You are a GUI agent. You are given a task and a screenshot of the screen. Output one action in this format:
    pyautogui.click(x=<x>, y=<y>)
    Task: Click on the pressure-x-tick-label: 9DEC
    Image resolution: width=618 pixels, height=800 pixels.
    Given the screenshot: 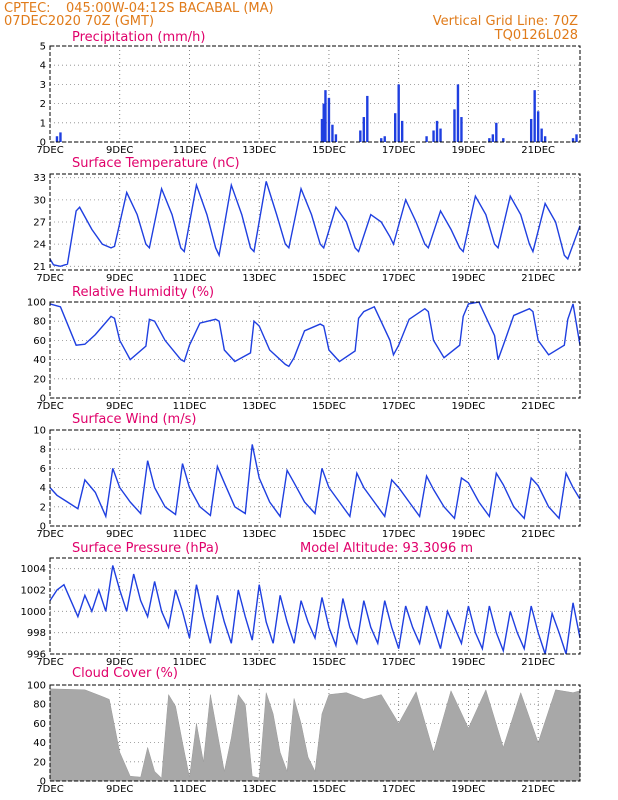 What is the action you would take?
    pyautogui.click(x=119, y=662)
    